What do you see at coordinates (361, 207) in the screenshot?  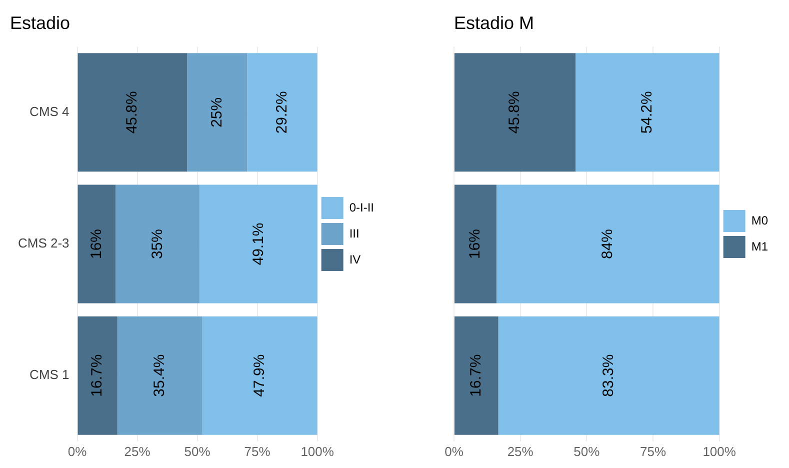 I see `legend-label: 0-I-II` at bounding box center [361, 207].